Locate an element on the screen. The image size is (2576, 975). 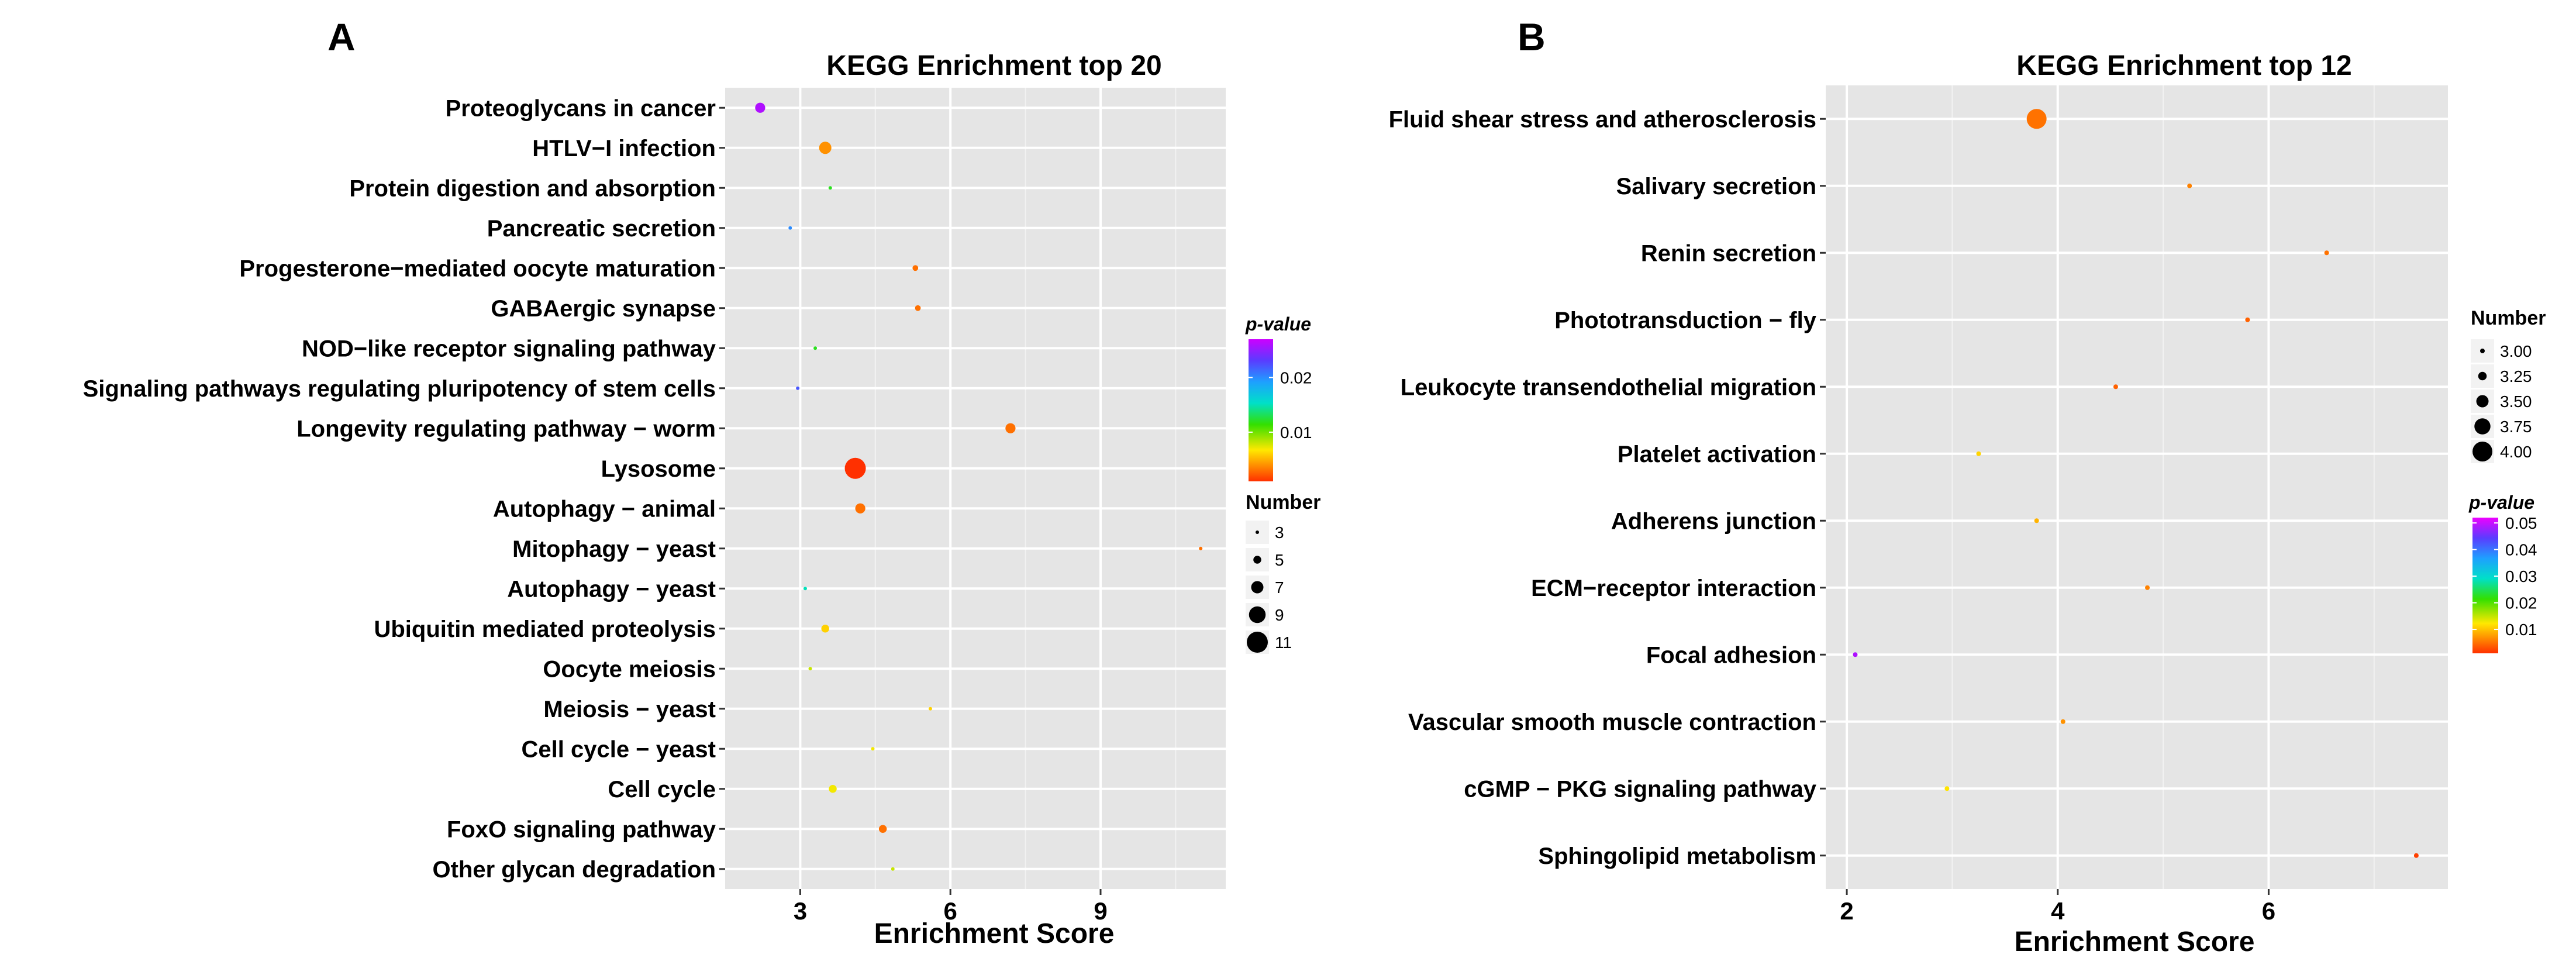
category-label: Cell cycle is located at coordinates (662, 790).